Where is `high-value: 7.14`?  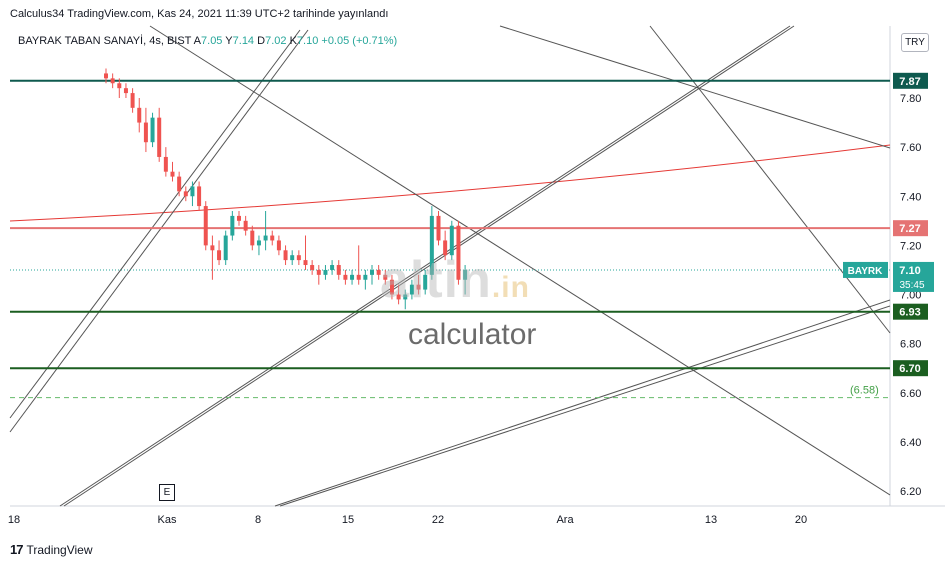 high-value: 7.14 is located at coordinates (243, 41).